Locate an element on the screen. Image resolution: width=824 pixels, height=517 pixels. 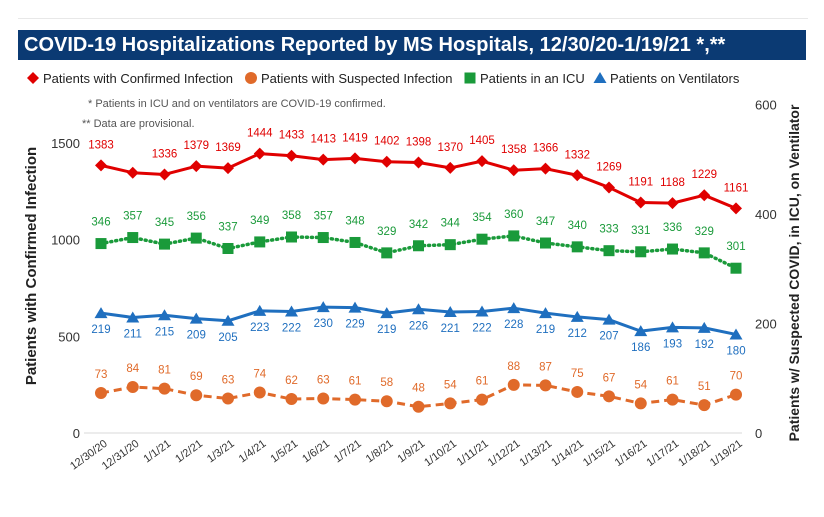
data-label: 88 is located at coordinates (513, 367).